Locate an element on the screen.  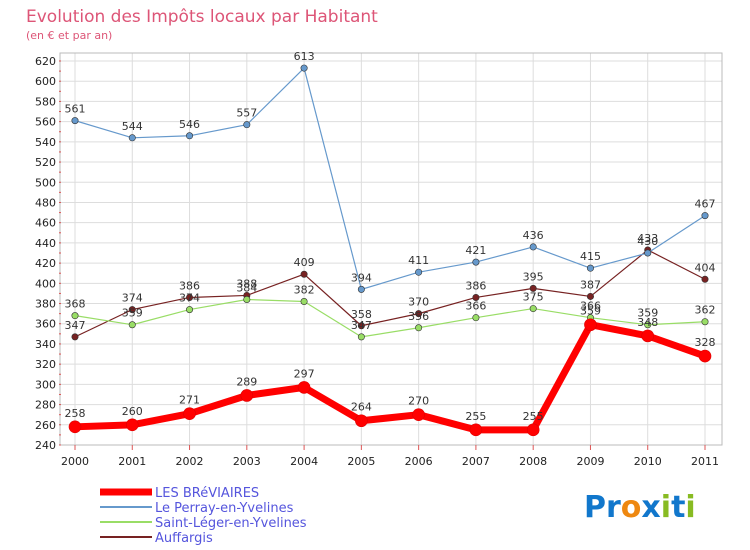
data-label: 374 is located at coordinates (189, 298).